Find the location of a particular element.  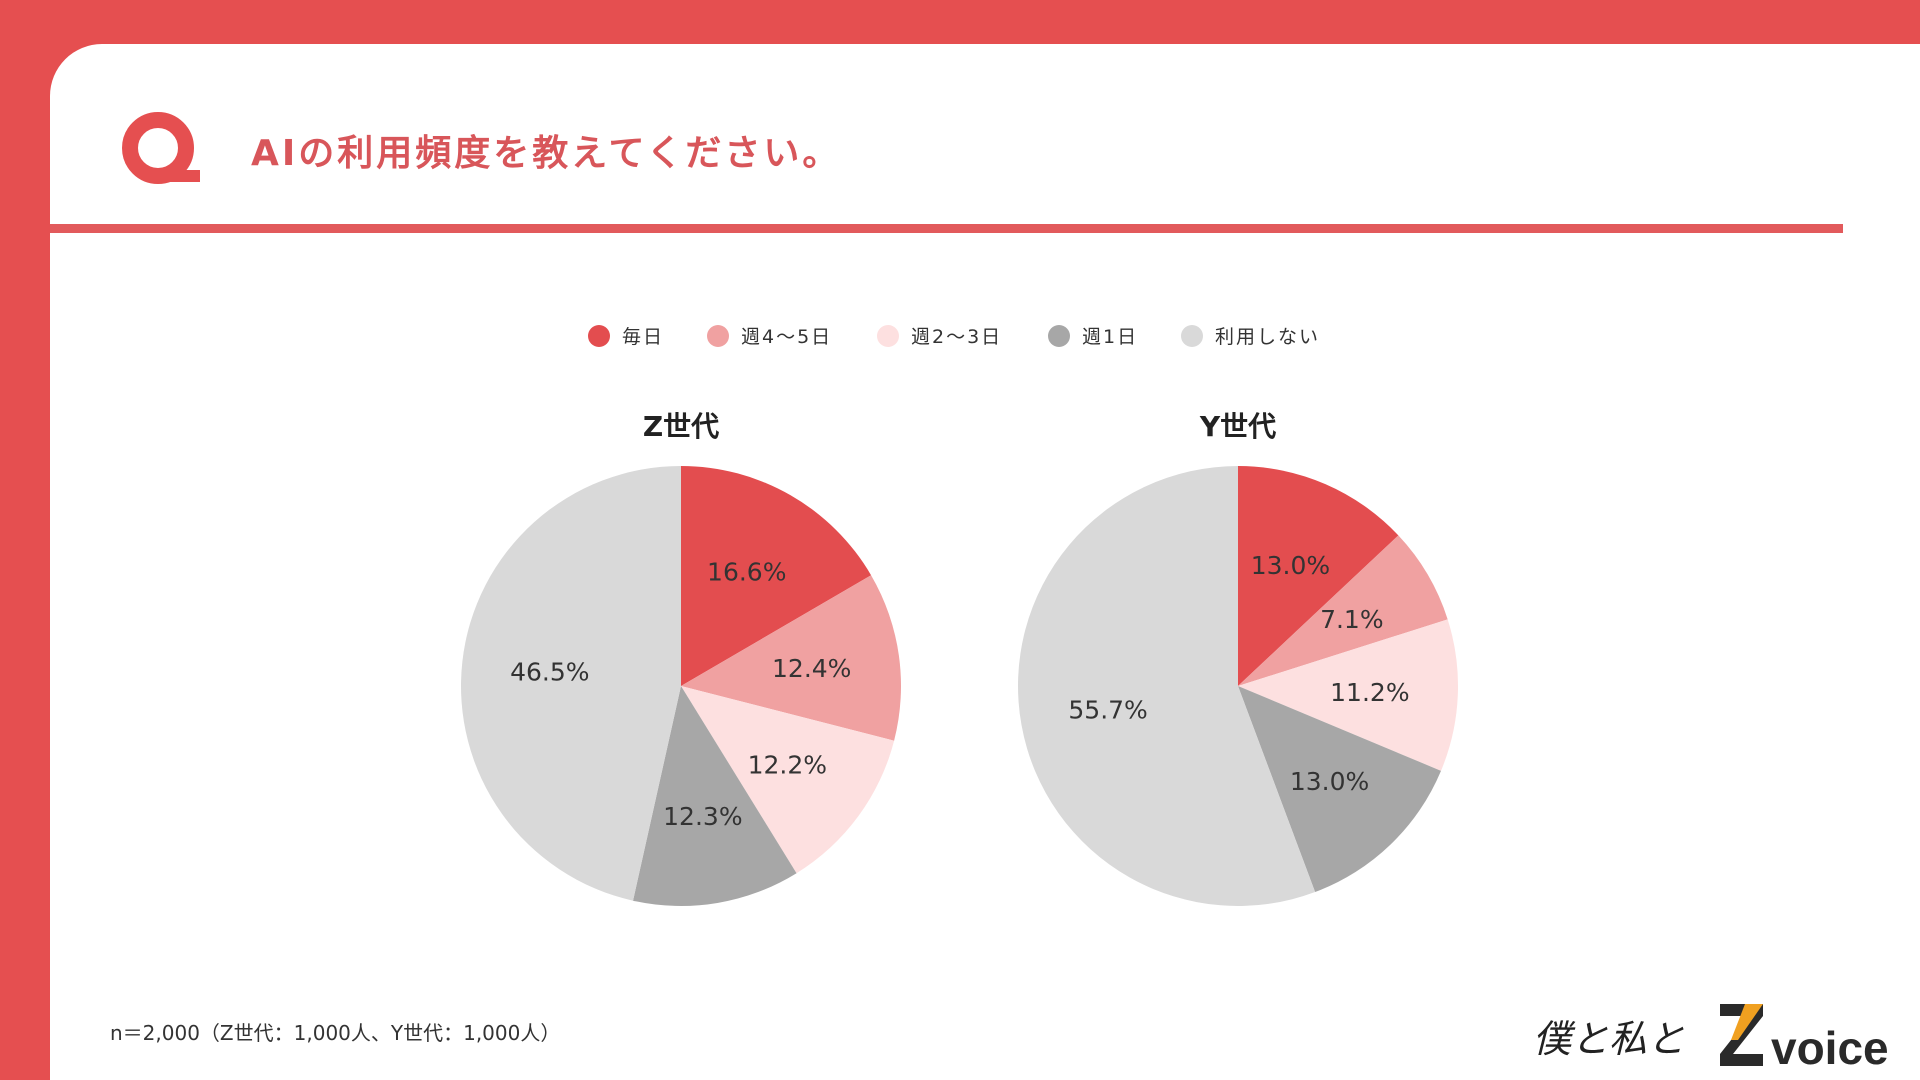

data-label: 12.3% is located at coordinates (702, 816).